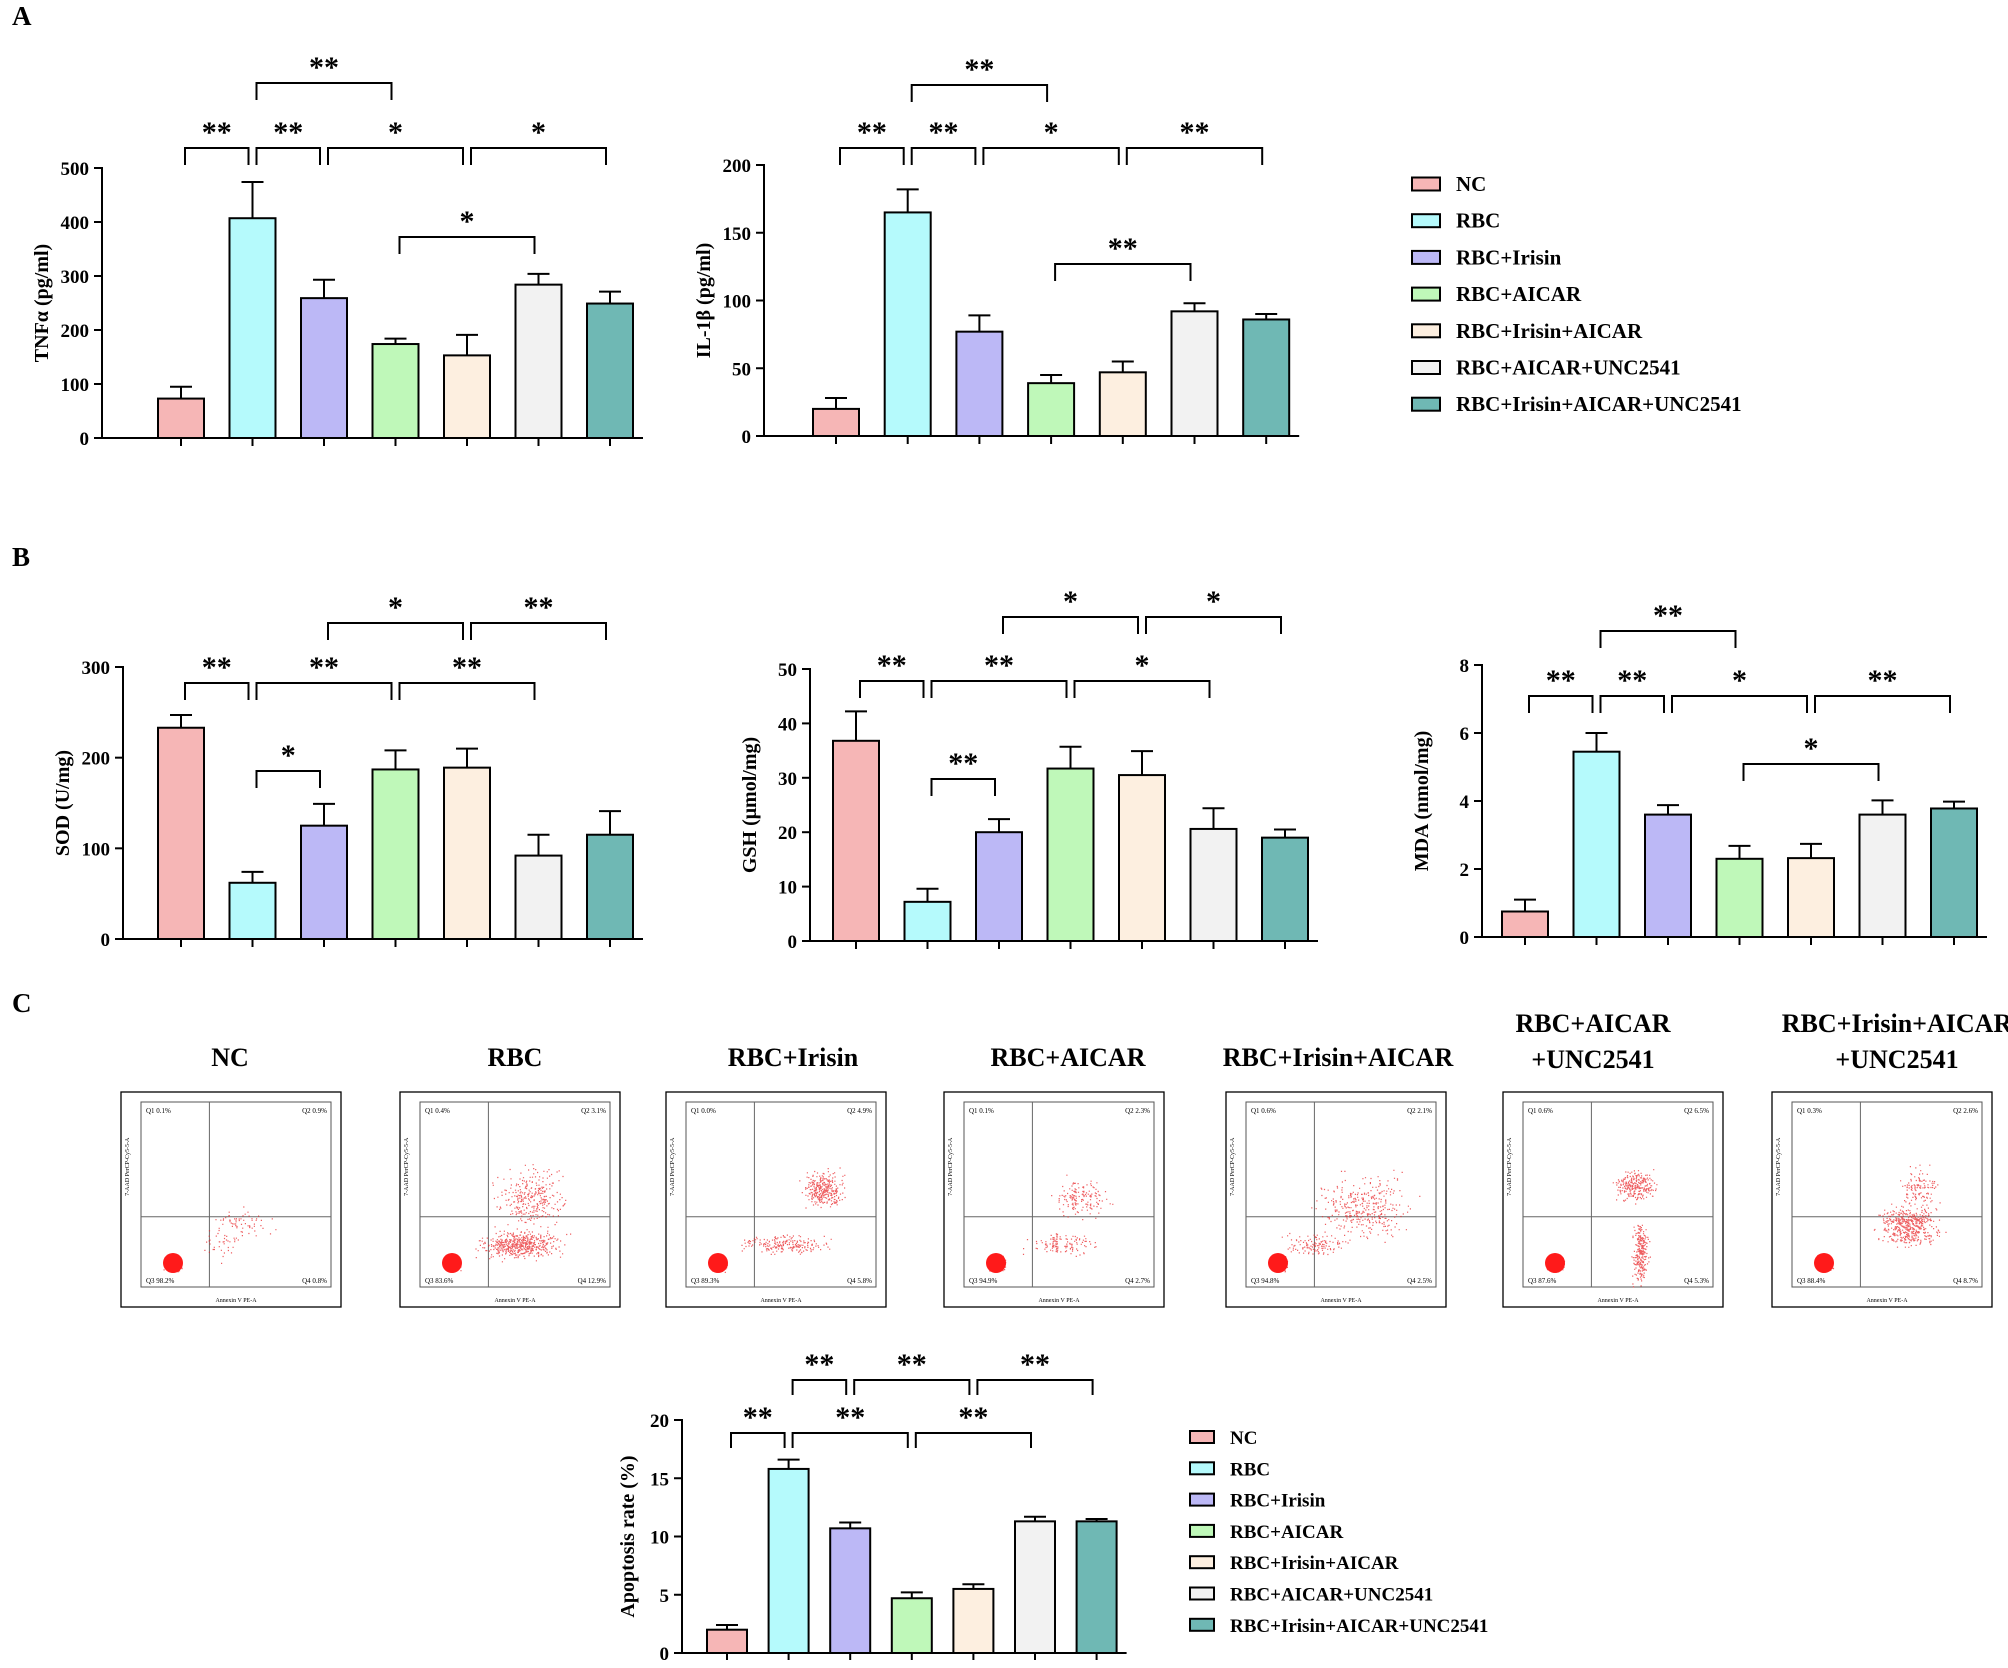 The image size is (2008, 1668). What do you see at coordinates (1338, 1057) in the screenshot?
I see `flow-title-4-0: RBC+Irisin+AICAR` at bounding box center [1338, 1057].